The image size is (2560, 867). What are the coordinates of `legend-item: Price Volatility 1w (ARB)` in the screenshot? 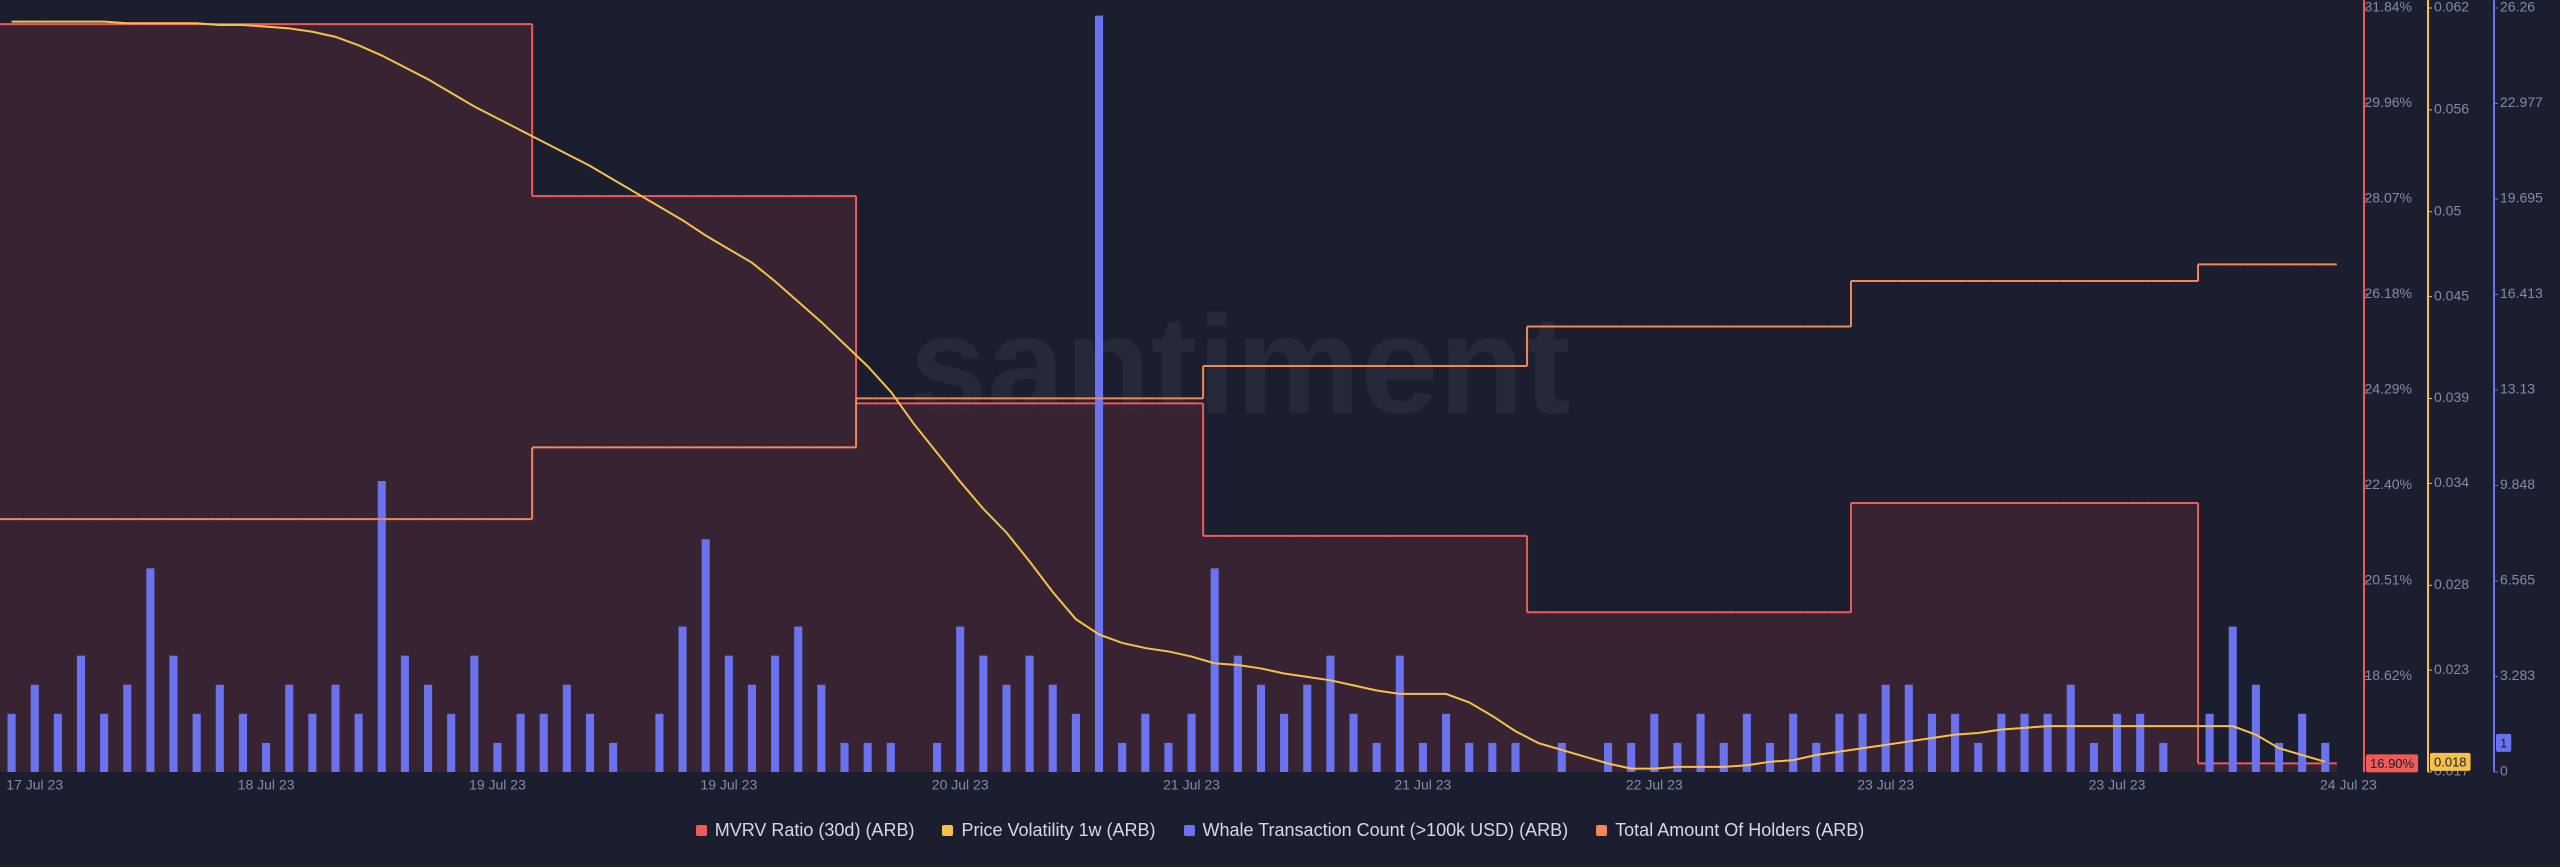 It's located at (1049, 830).